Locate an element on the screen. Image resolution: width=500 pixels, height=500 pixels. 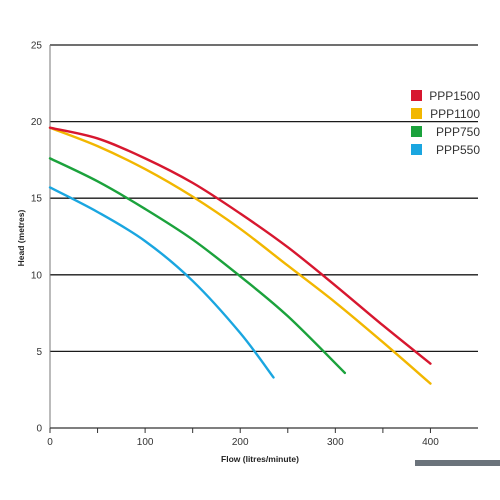
y-tick-label-25: 25 is located at coordinates (37, 46).